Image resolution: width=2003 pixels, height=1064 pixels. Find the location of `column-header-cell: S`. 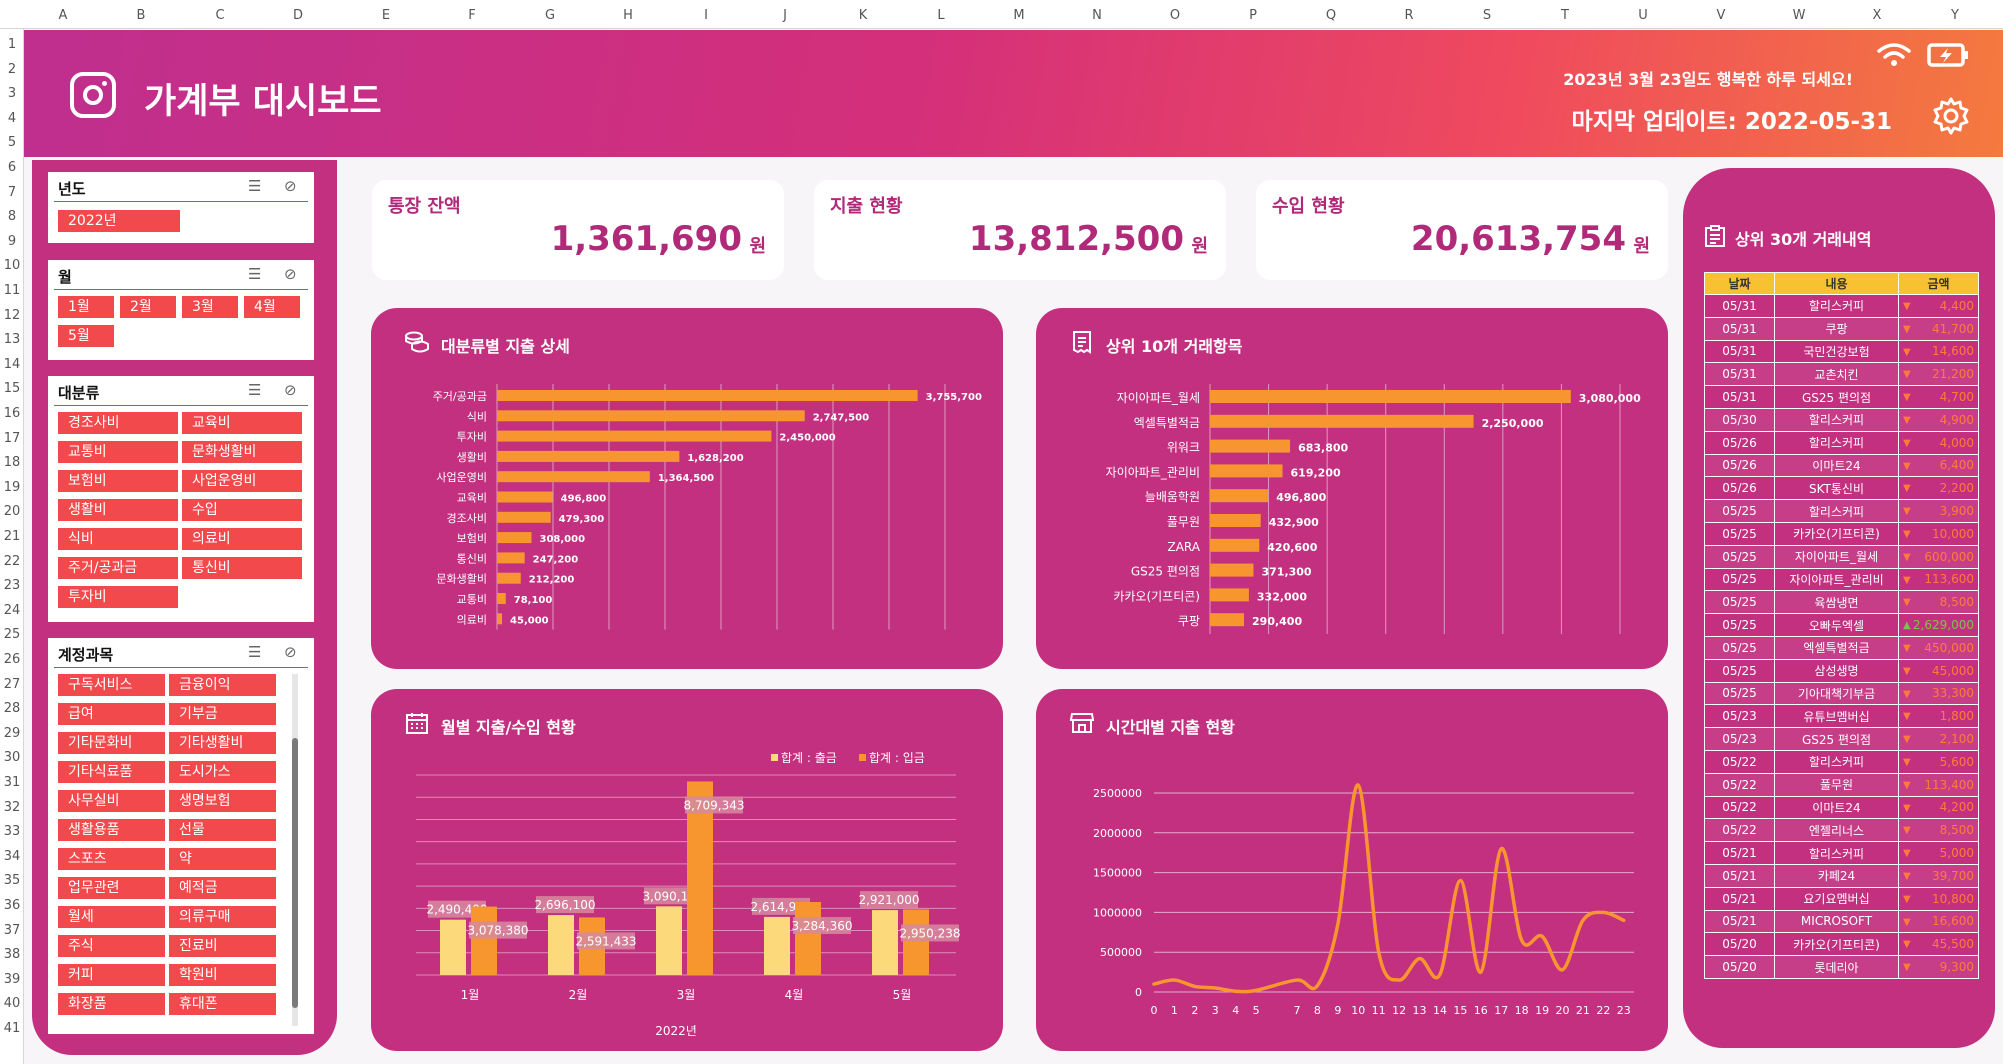

column-header-cell: S is located at coordinates (1487, 15).